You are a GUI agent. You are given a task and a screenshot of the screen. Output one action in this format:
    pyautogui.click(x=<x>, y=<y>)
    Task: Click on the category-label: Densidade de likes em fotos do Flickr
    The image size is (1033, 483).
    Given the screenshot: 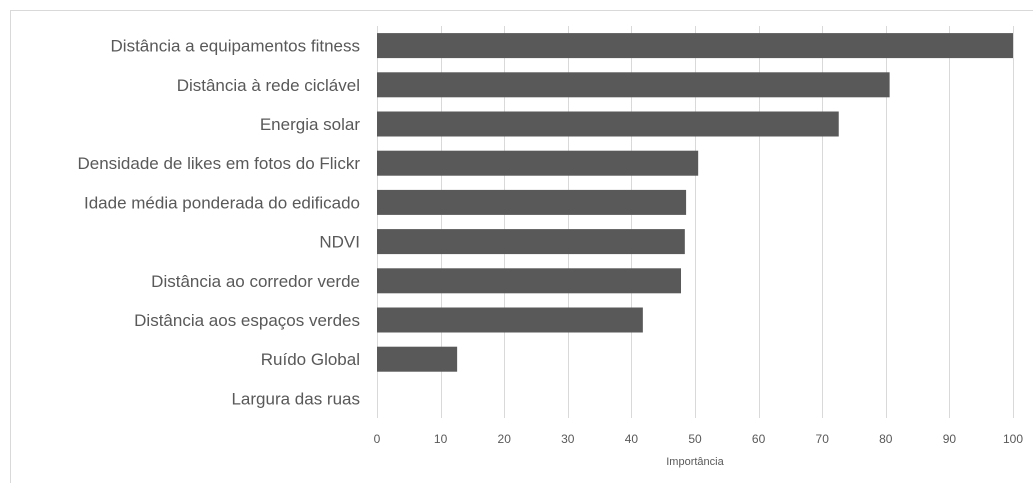 What is the action you would take?
    pyautogui.click(x=218, y=163)
    